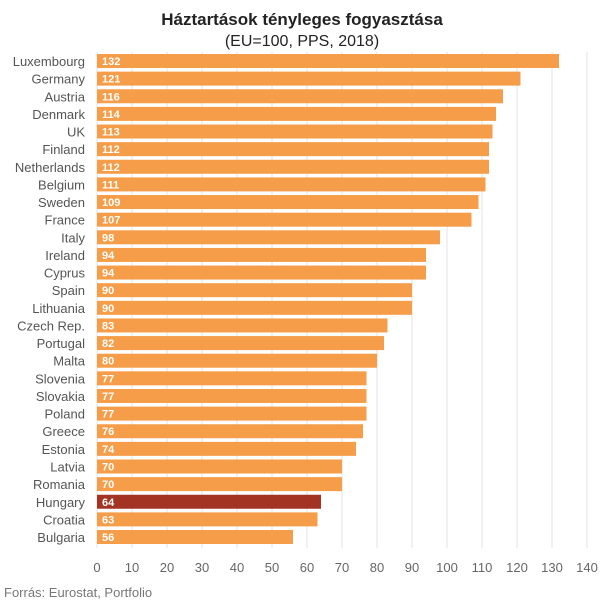 This screenshot has height=605, width=605. I want to click on bar-value-label: 109, so click(111, 203).